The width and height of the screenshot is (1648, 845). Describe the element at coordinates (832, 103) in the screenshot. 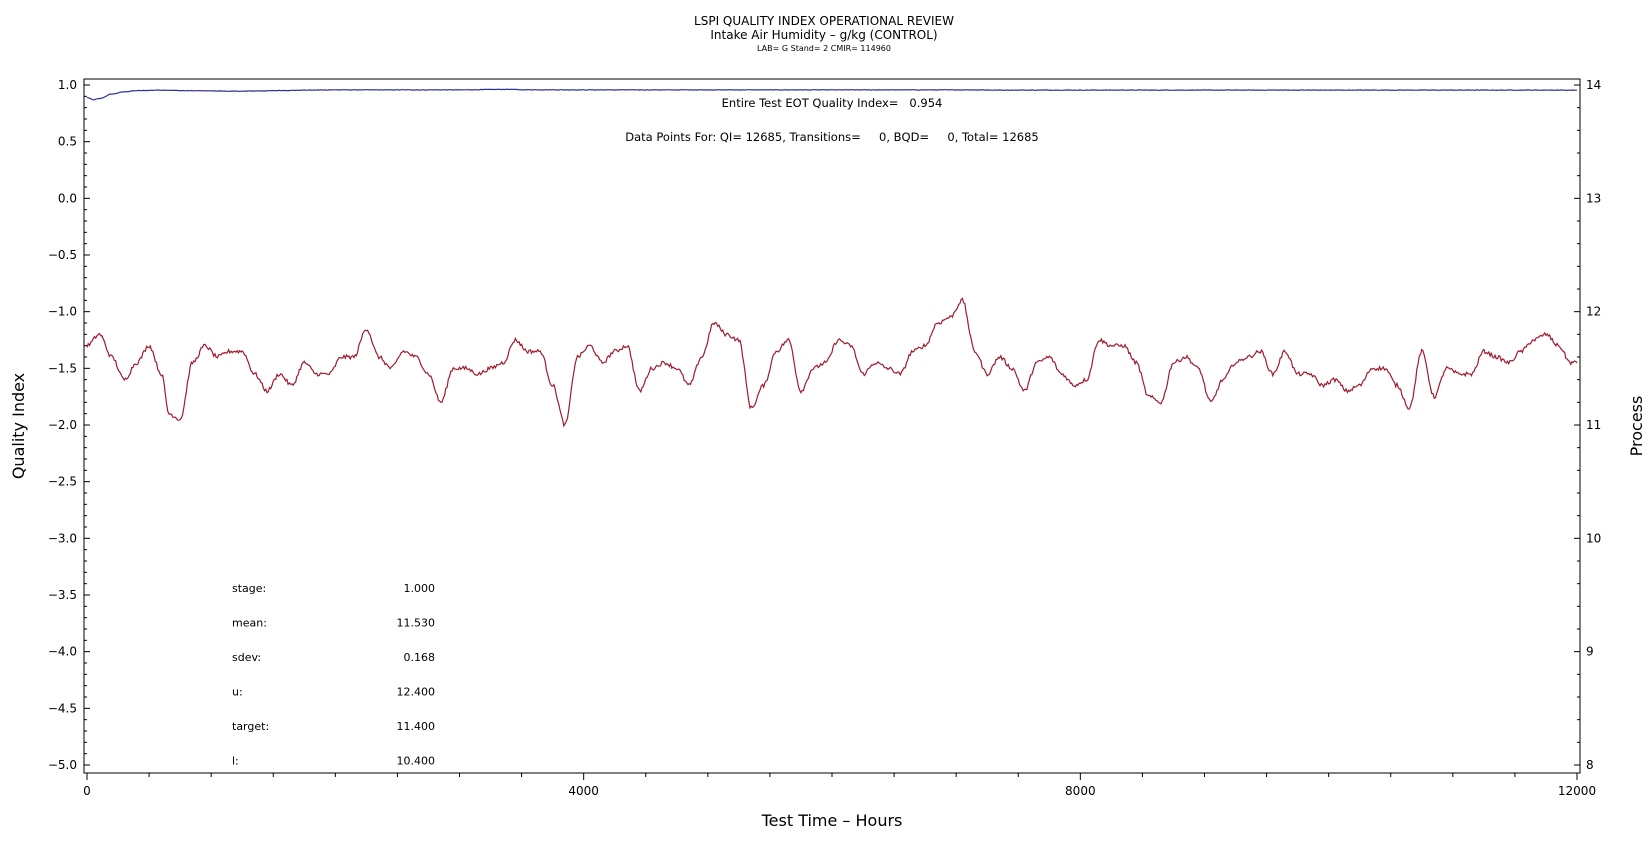

I see `eot-quality-index-annotation: Entire Test EOT Quality Index= 0.954` at that location.